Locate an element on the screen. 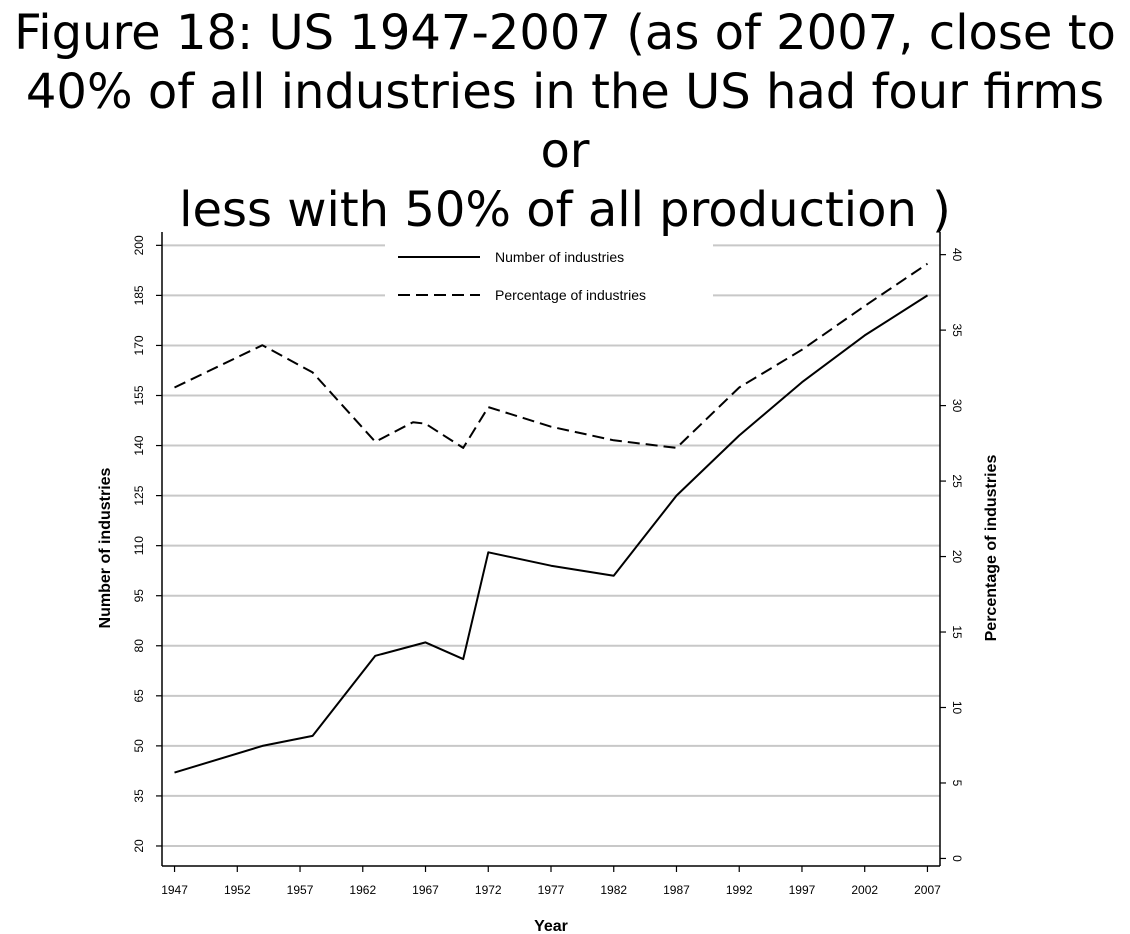  y-left-tick-label: 35 is located at coordinates (139, 796).